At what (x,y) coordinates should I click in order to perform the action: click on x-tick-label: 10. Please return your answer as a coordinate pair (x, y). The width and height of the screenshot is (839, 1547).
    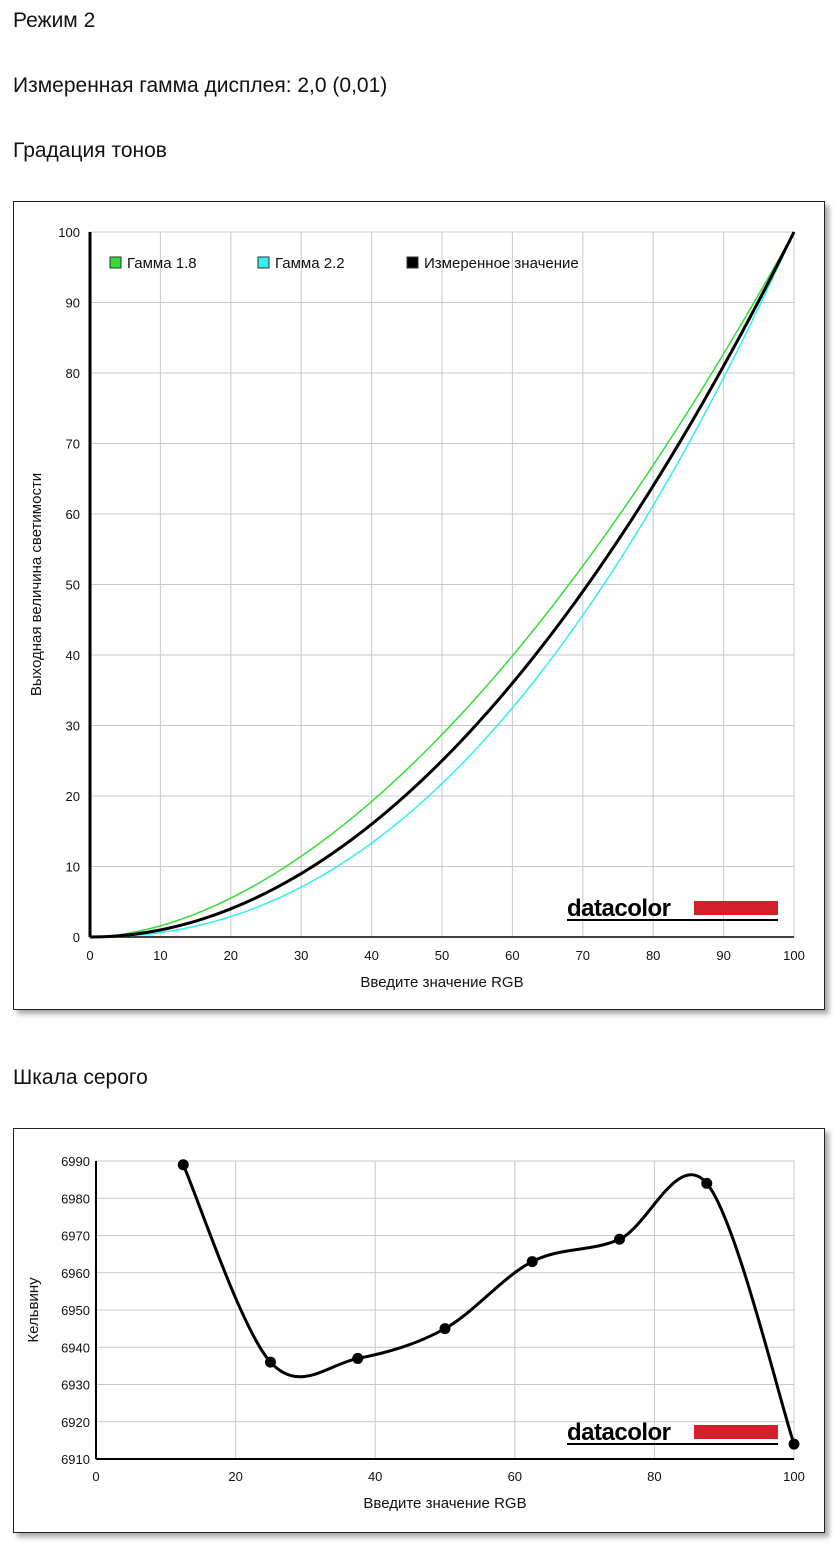
    Looking at the image, I should click on (160, 955).